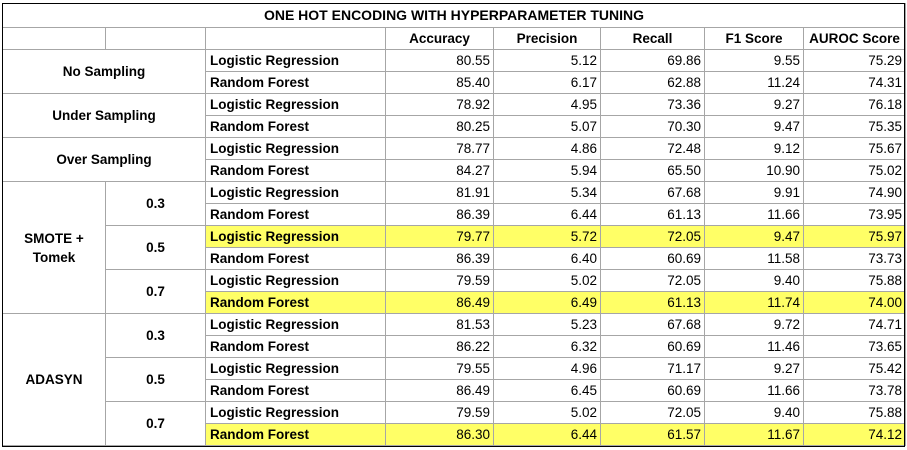 This screenshot has height=450, width=907. Describe the element at coordinates (754, 412) in the screenshot. I see `value-cell-f1-score: 9.40` at that location.